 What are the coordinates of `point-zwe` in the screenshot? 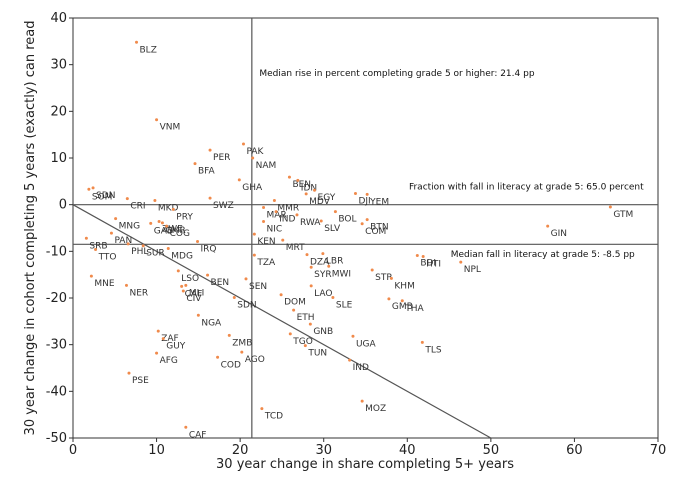 It's located at (159, 221).